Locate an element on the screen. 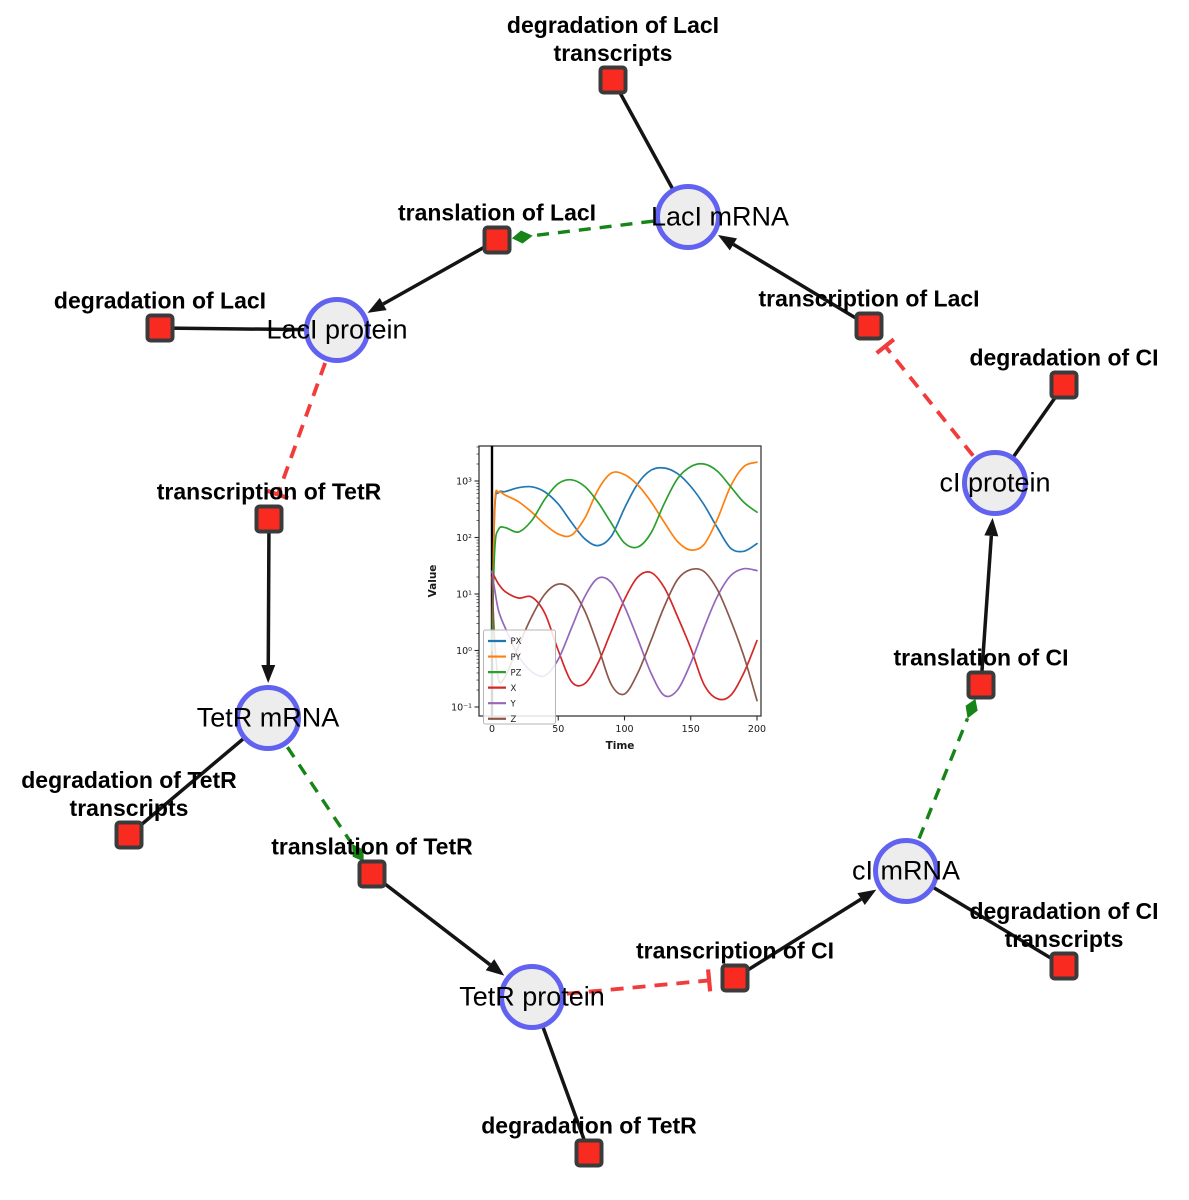  reaction-node-deg-laci-tx is located at coordinates (613, 80).